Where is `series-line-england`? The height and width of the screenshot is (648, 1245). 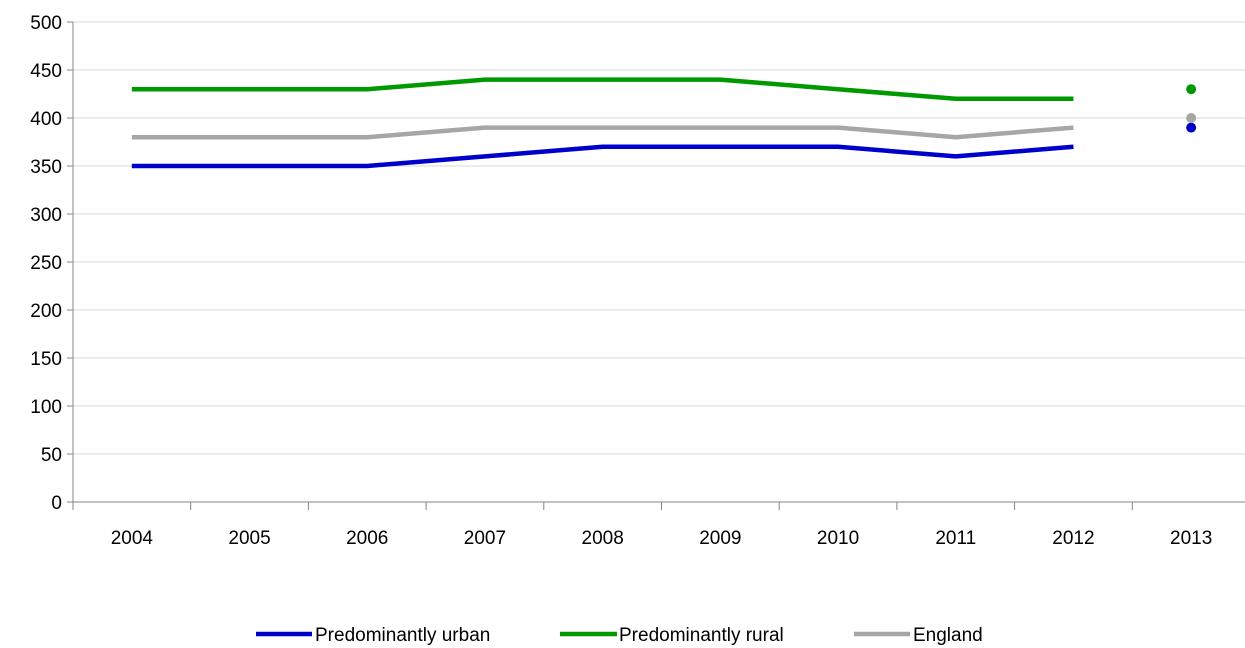
series-line-england is located at coordinates (602, 132).